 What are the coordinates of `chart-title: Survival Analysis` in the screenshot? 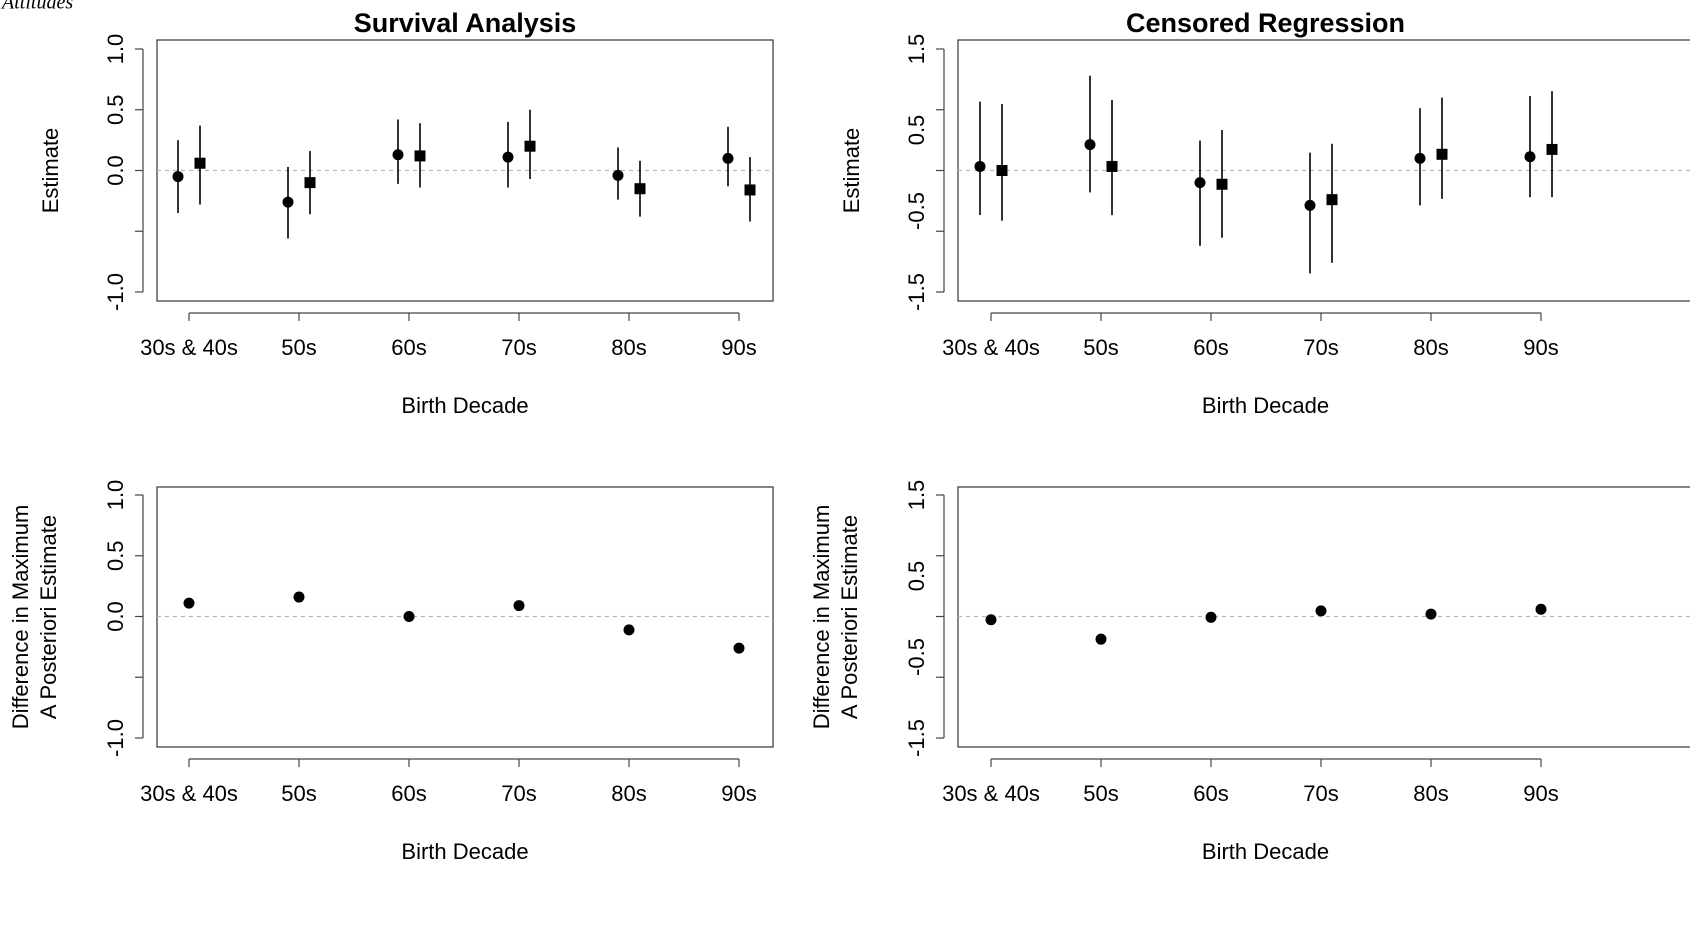 It's located at (465, 23).